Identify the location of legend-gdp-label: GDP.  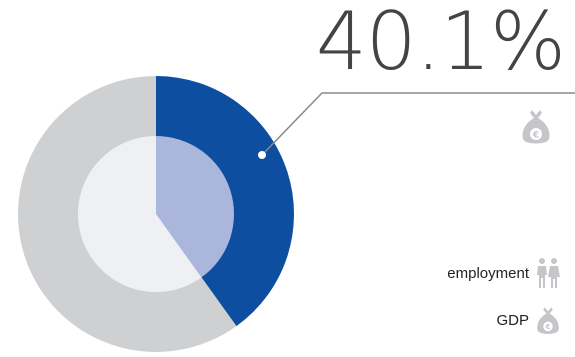
(512, 320).